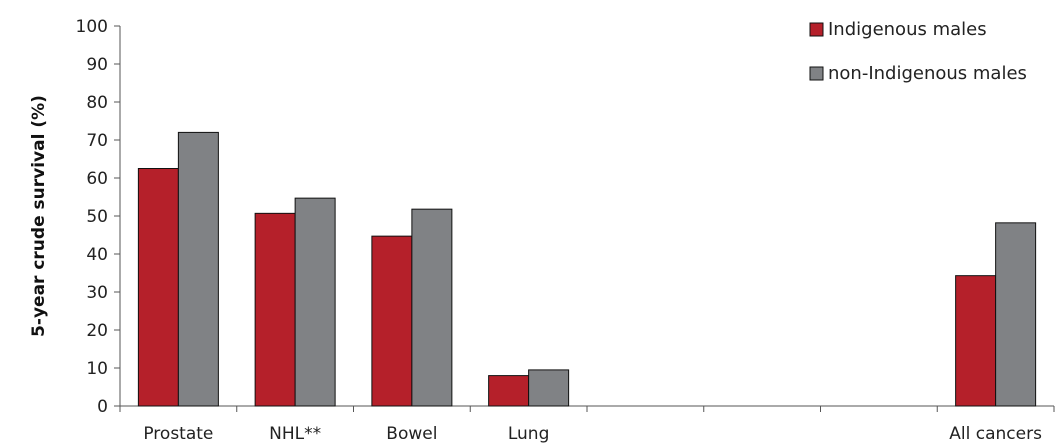  Describe the element at coordinates (918, 51) in the screenshot. I see `legend: Indigenous males non-Indigenous males` at that location.